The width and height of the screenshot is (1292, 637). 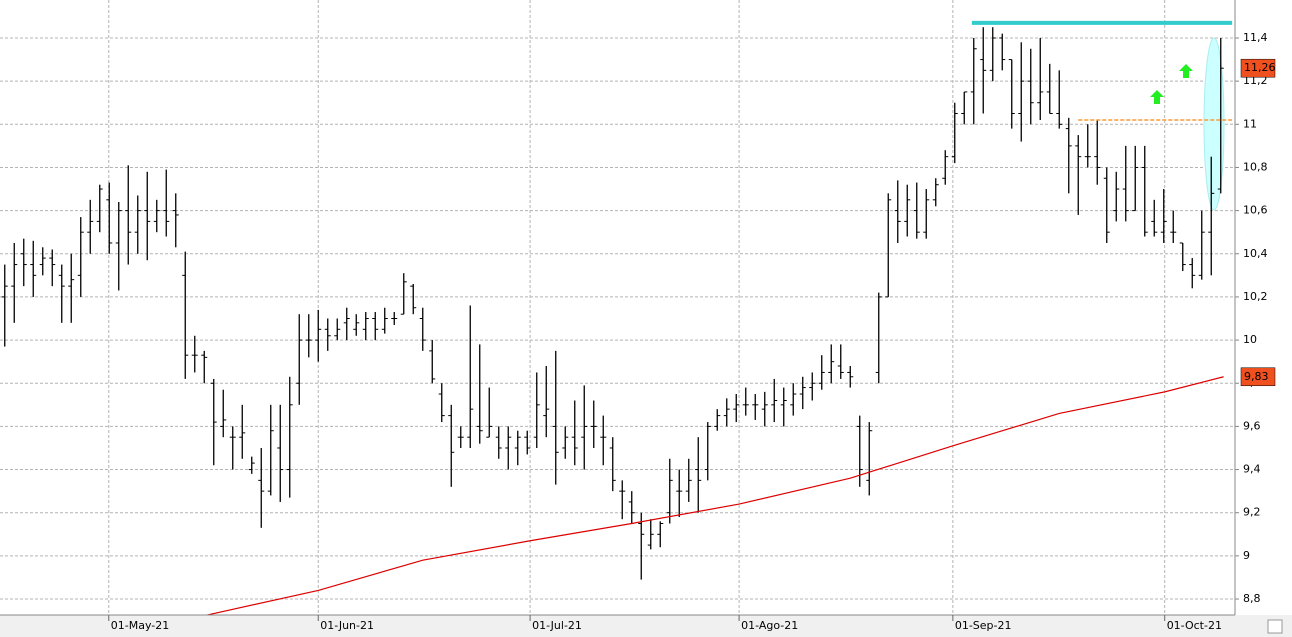 I want to click on y-tick-label: 10,6, so click(x=1255, y=210).